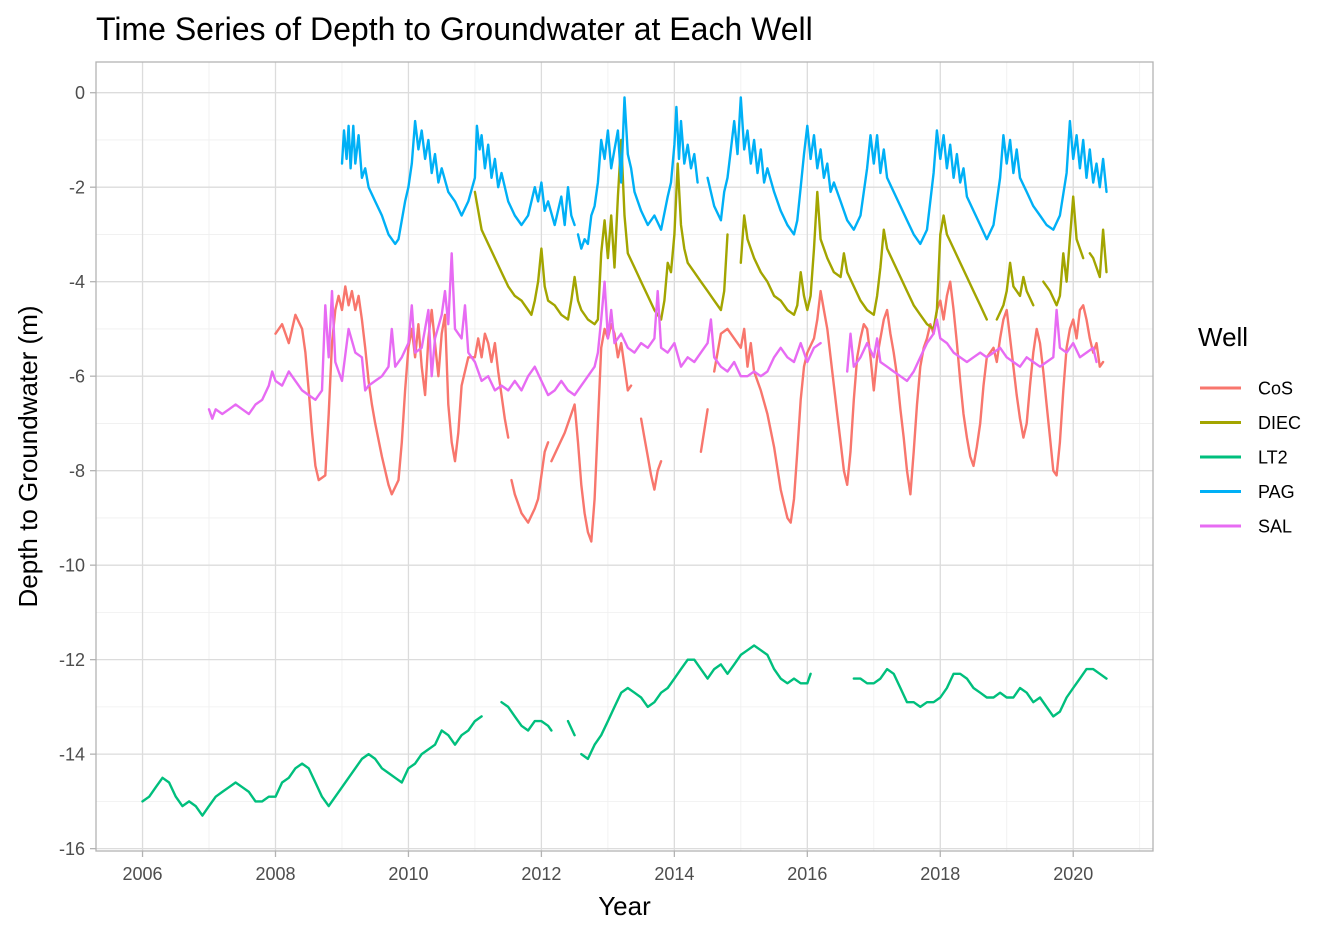  What do you see at coordinates (77, 188) in the screenshot?
I see `y-tick-label: -2` at bounding box center [77, 188].